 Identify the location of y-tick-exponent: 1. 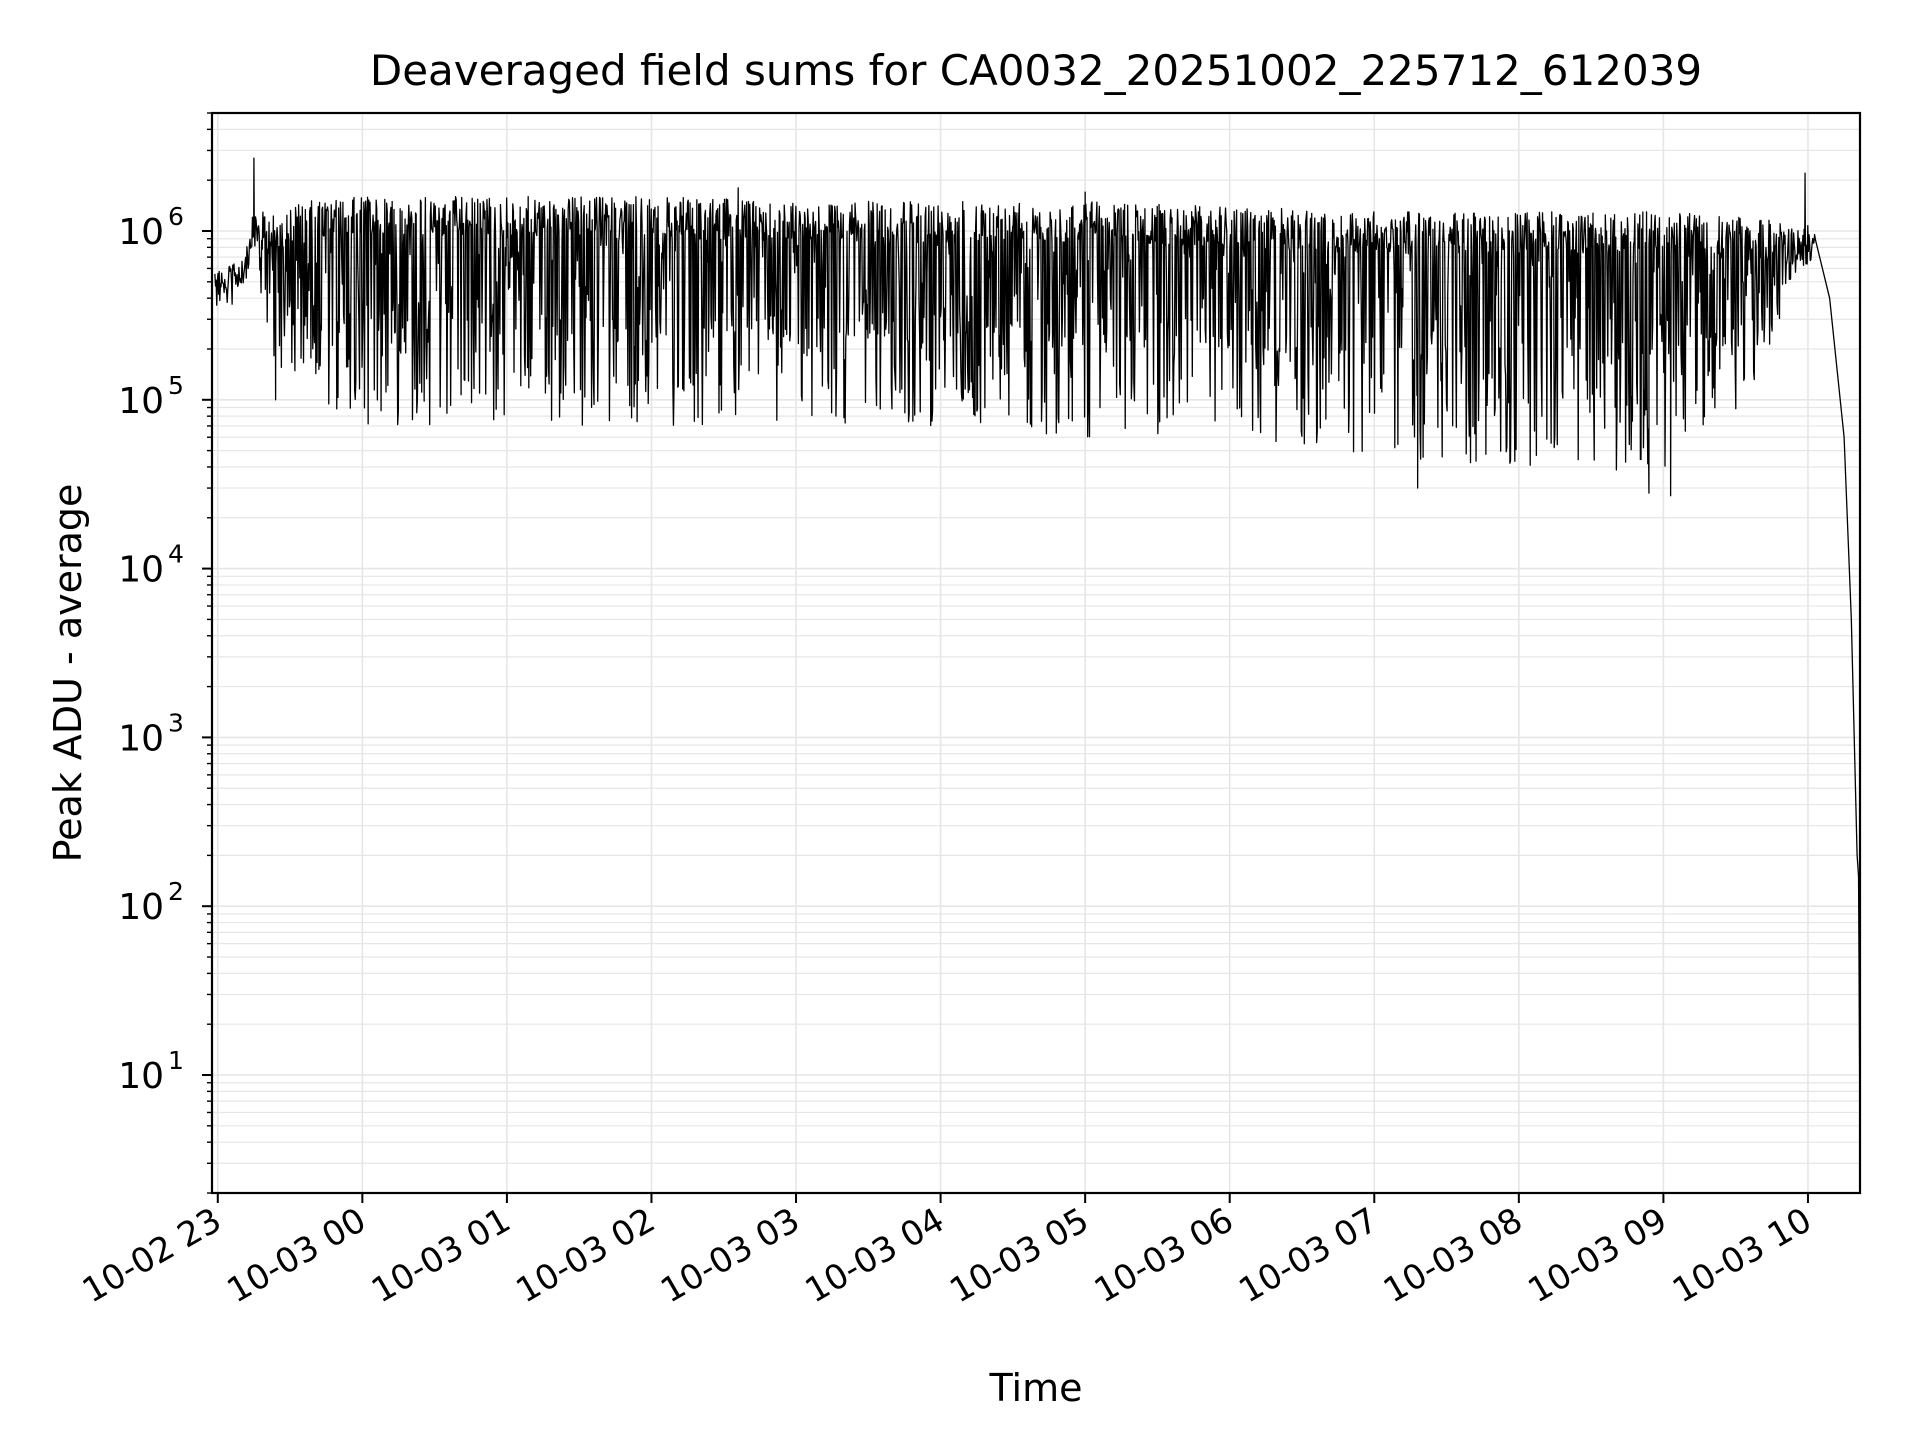
(176, 1060).